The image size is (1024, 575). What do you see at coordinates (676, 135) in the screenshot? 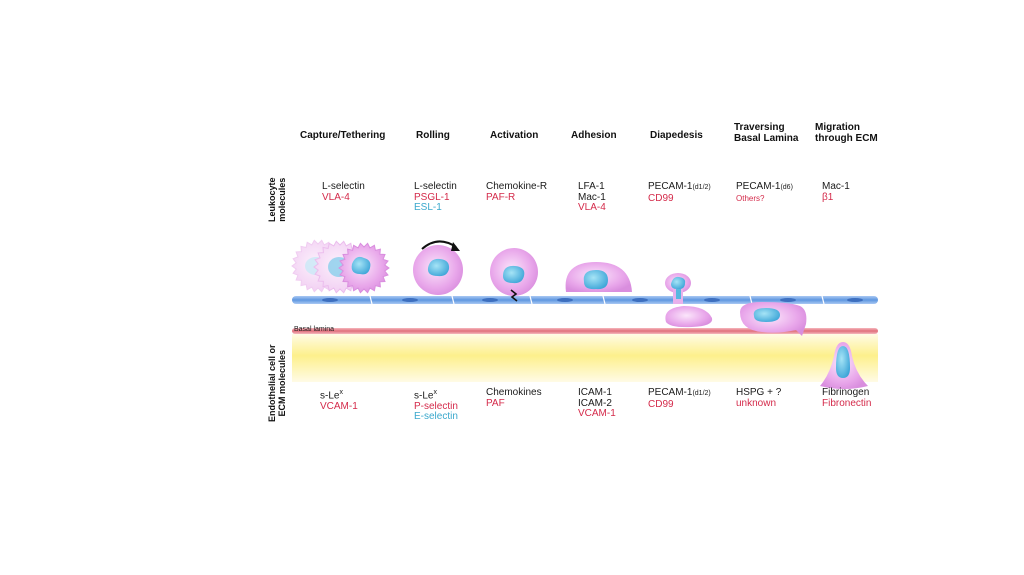
I see `stage-title-diapedesis: Diapedesis` at bounding box center [676, 135].